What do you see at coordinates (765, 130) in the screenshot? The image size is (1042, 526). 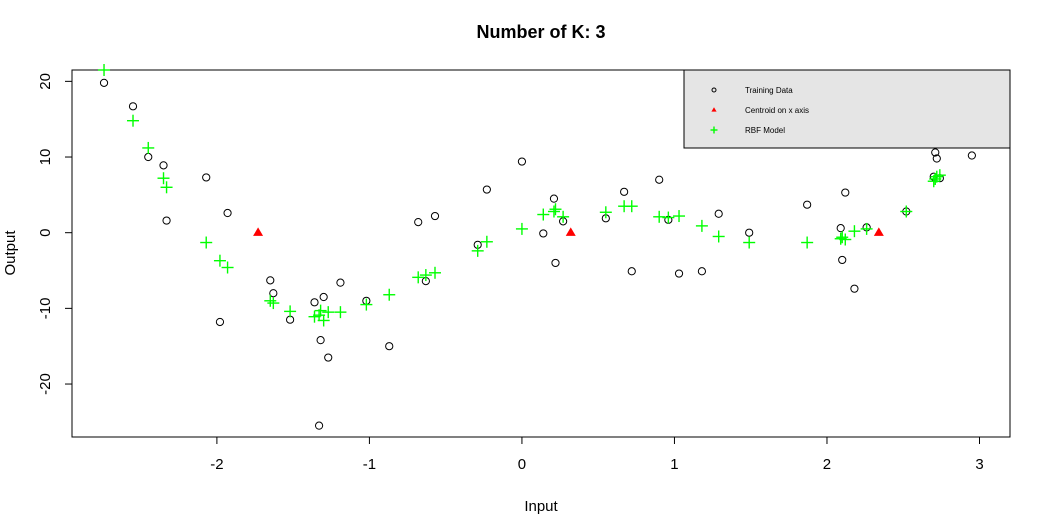 I see `legend-label: RBF Model` at bounding box center [765, 130].